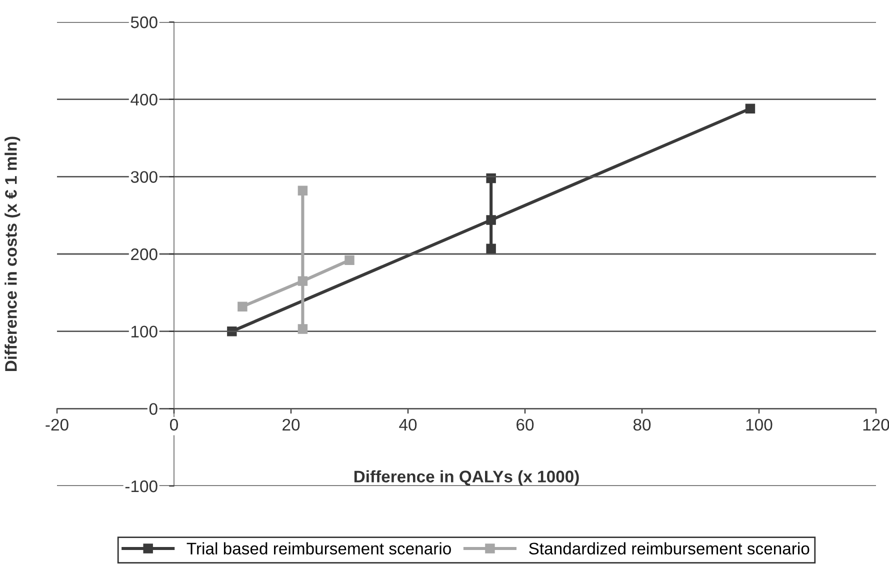 This screenshot has width=889, height=588. Describe the element at coordinates (408, 424) in the screenshot. I see `x-tick-label: 40` at that location.